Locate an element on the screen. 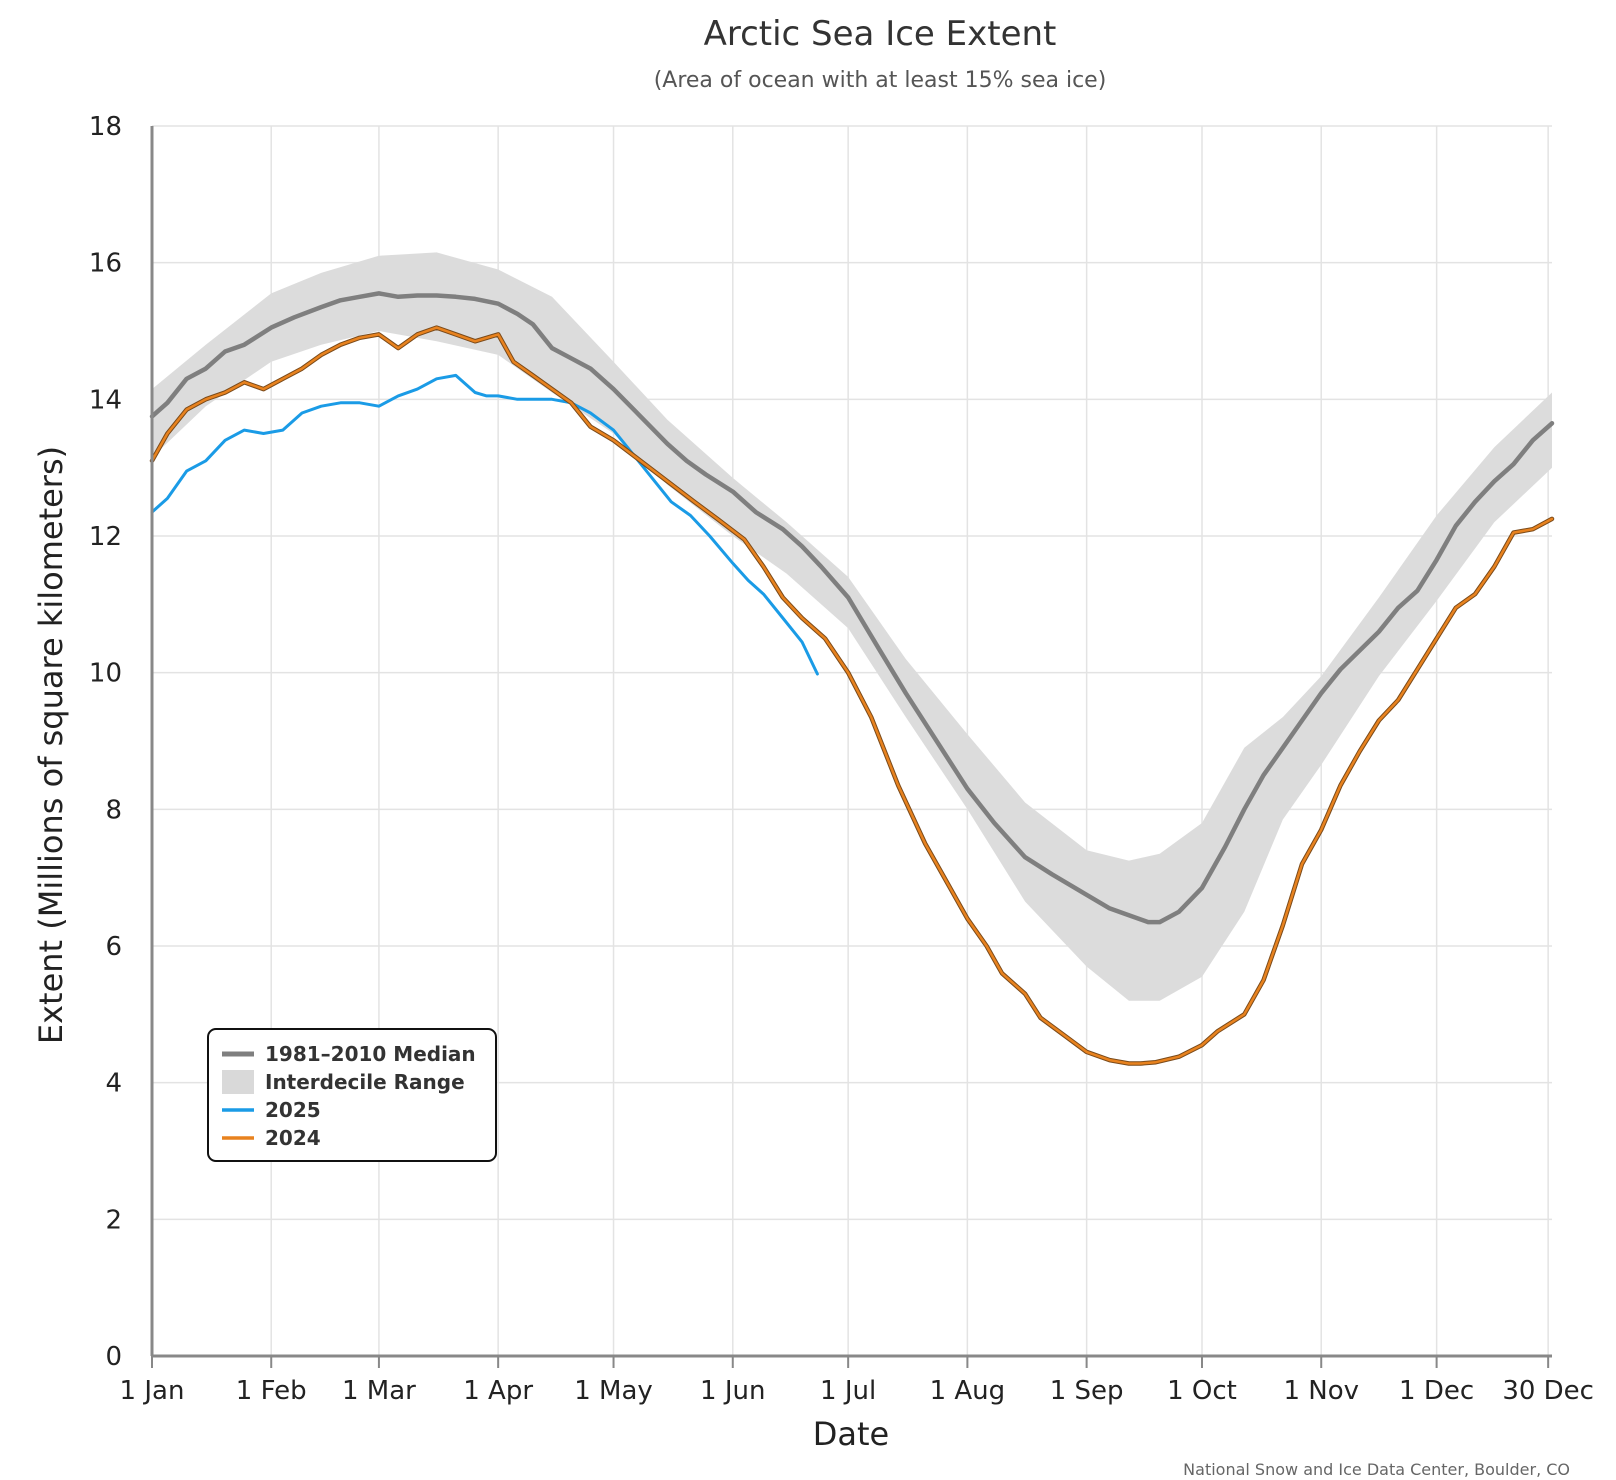 This screenshot has height=1480, width=1616. x-tick-label: 1 Jan is located at coordinates (152, 1391).